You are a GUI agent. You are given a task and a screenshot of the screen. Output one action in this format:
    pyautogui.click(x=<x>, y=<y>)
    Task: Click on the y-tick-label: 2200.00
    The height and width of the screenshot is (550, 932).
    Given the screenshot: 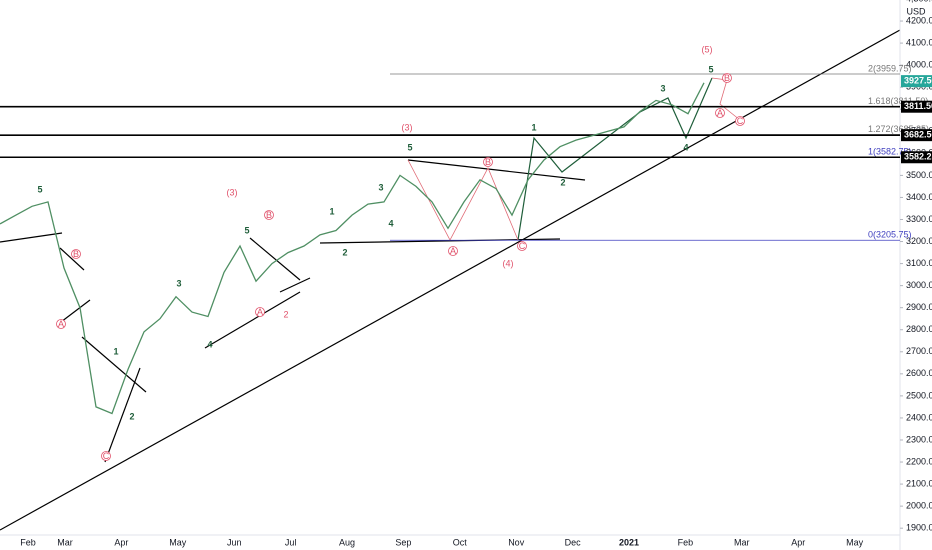 What is the action you would take?
    pyautogui.click(x=919, y=461)
    